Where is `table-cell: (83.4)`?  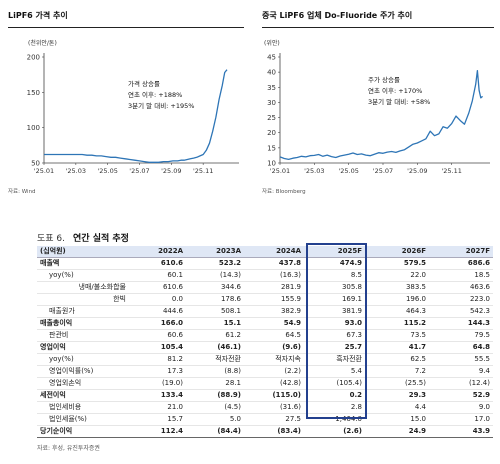
table-cell: (83.4) is located at coordinates (274, 431).